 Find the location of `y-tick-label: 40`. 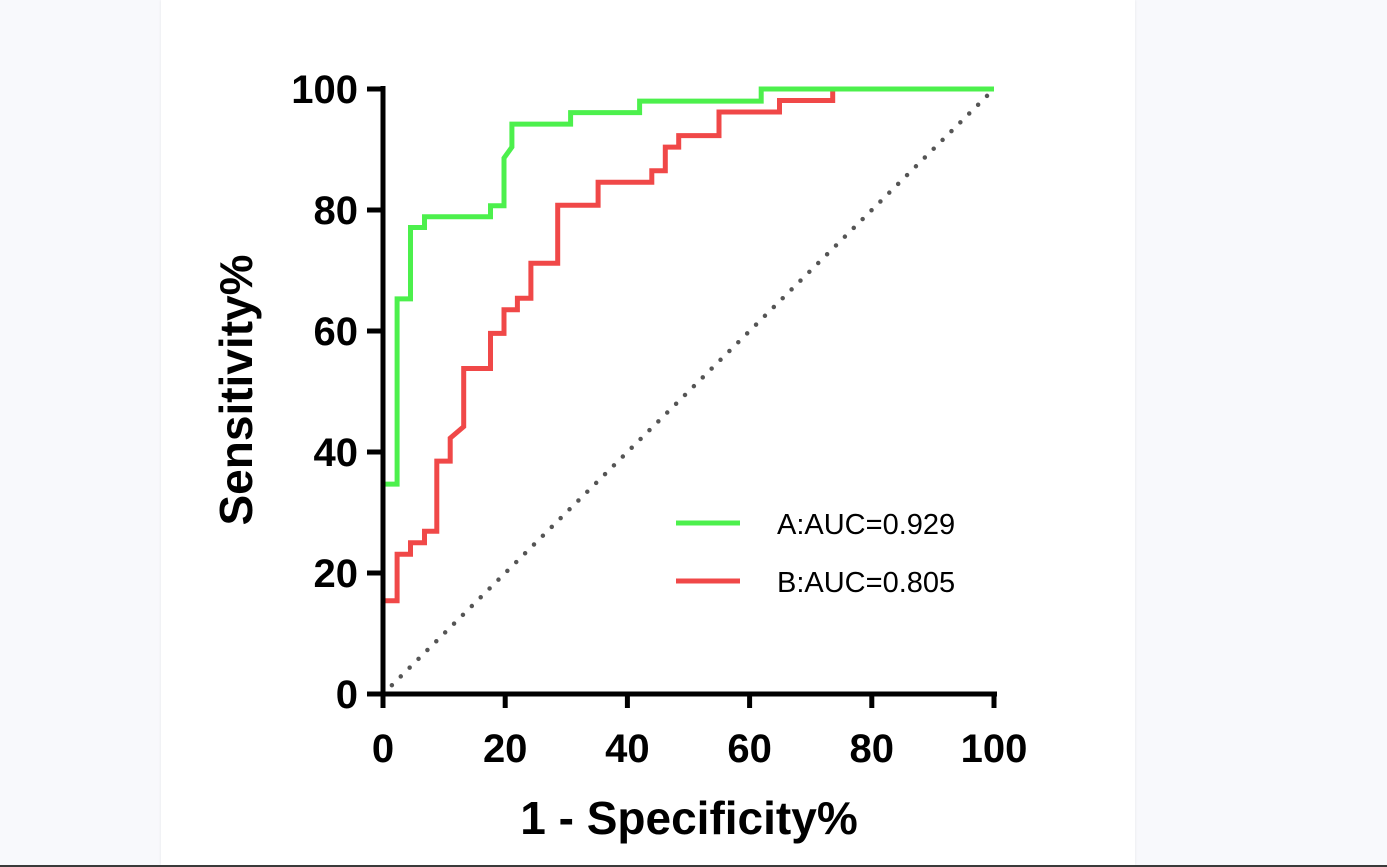

y-tick-label: 40 is located at coordinates (336, 453).